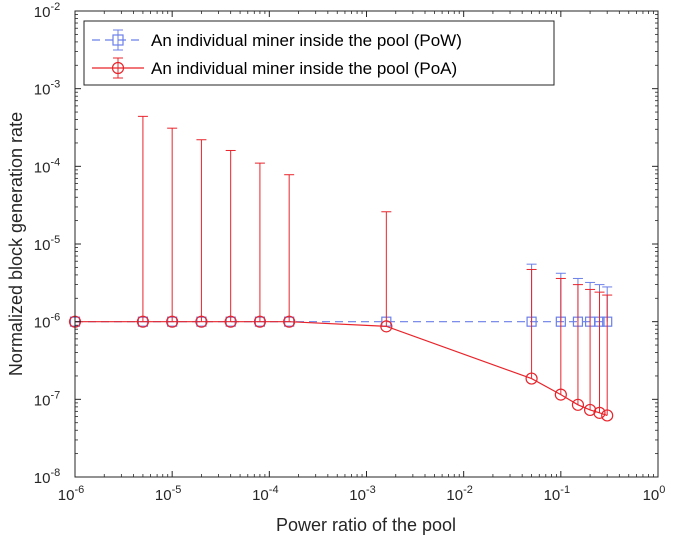 The width and height of the screenshot is (677, 540). What do you see at coordinates (55, 318) in the screenshot?
I see `y-tick-label-exponent: -6` at bounding box center [55, 318].